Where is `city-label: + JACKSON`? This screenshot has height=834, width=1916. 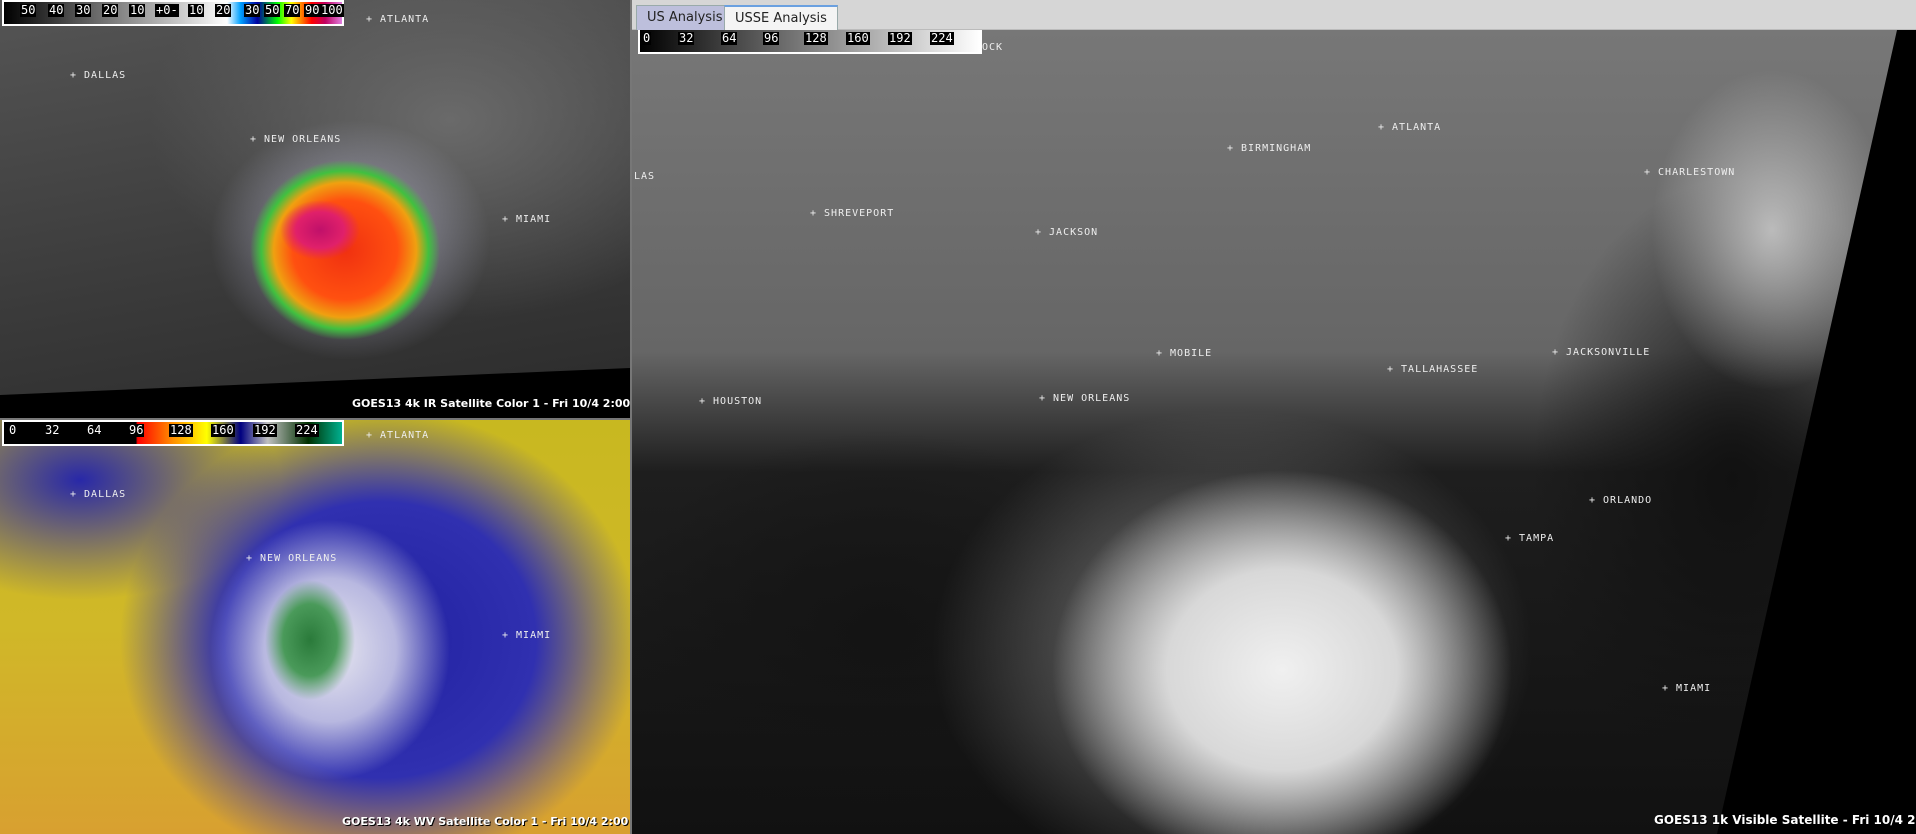 city-label: + JACKSON is located at coordinates (1067, 232).